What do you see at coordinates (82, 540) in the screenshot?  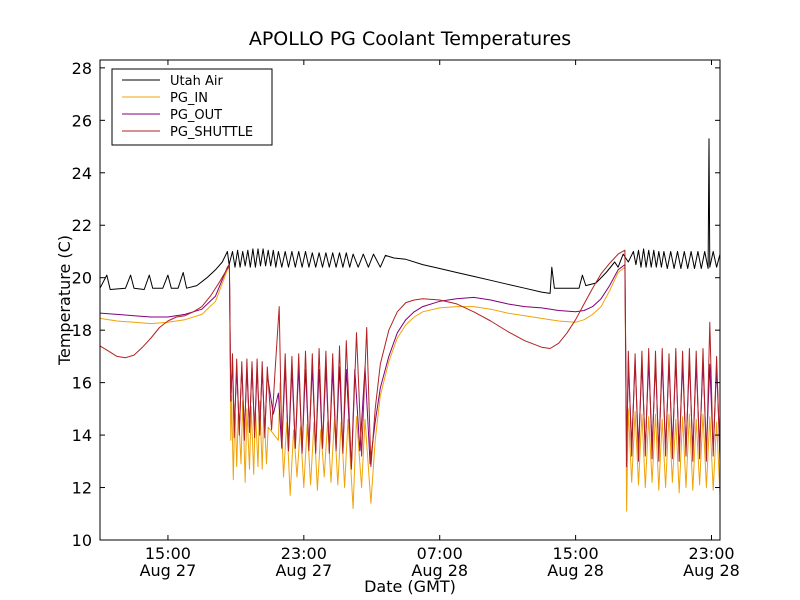 I see `y-tick-label: 10` at bounding box center [82, 540].